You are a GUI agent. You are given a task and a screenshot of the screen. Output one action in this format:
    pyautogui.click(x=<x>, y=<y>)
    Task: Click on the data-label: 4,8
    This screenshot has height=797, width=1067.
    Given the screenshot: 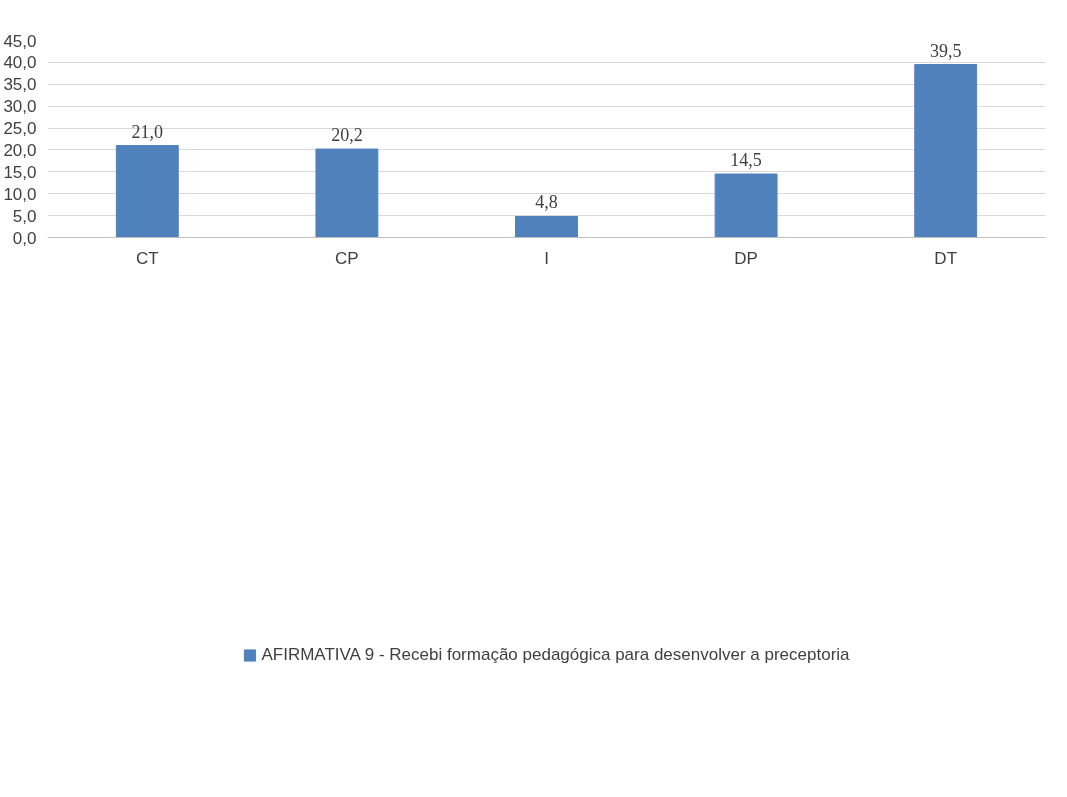 What is the action you would take?
    pyautogui.click(x=546, y=202)
    